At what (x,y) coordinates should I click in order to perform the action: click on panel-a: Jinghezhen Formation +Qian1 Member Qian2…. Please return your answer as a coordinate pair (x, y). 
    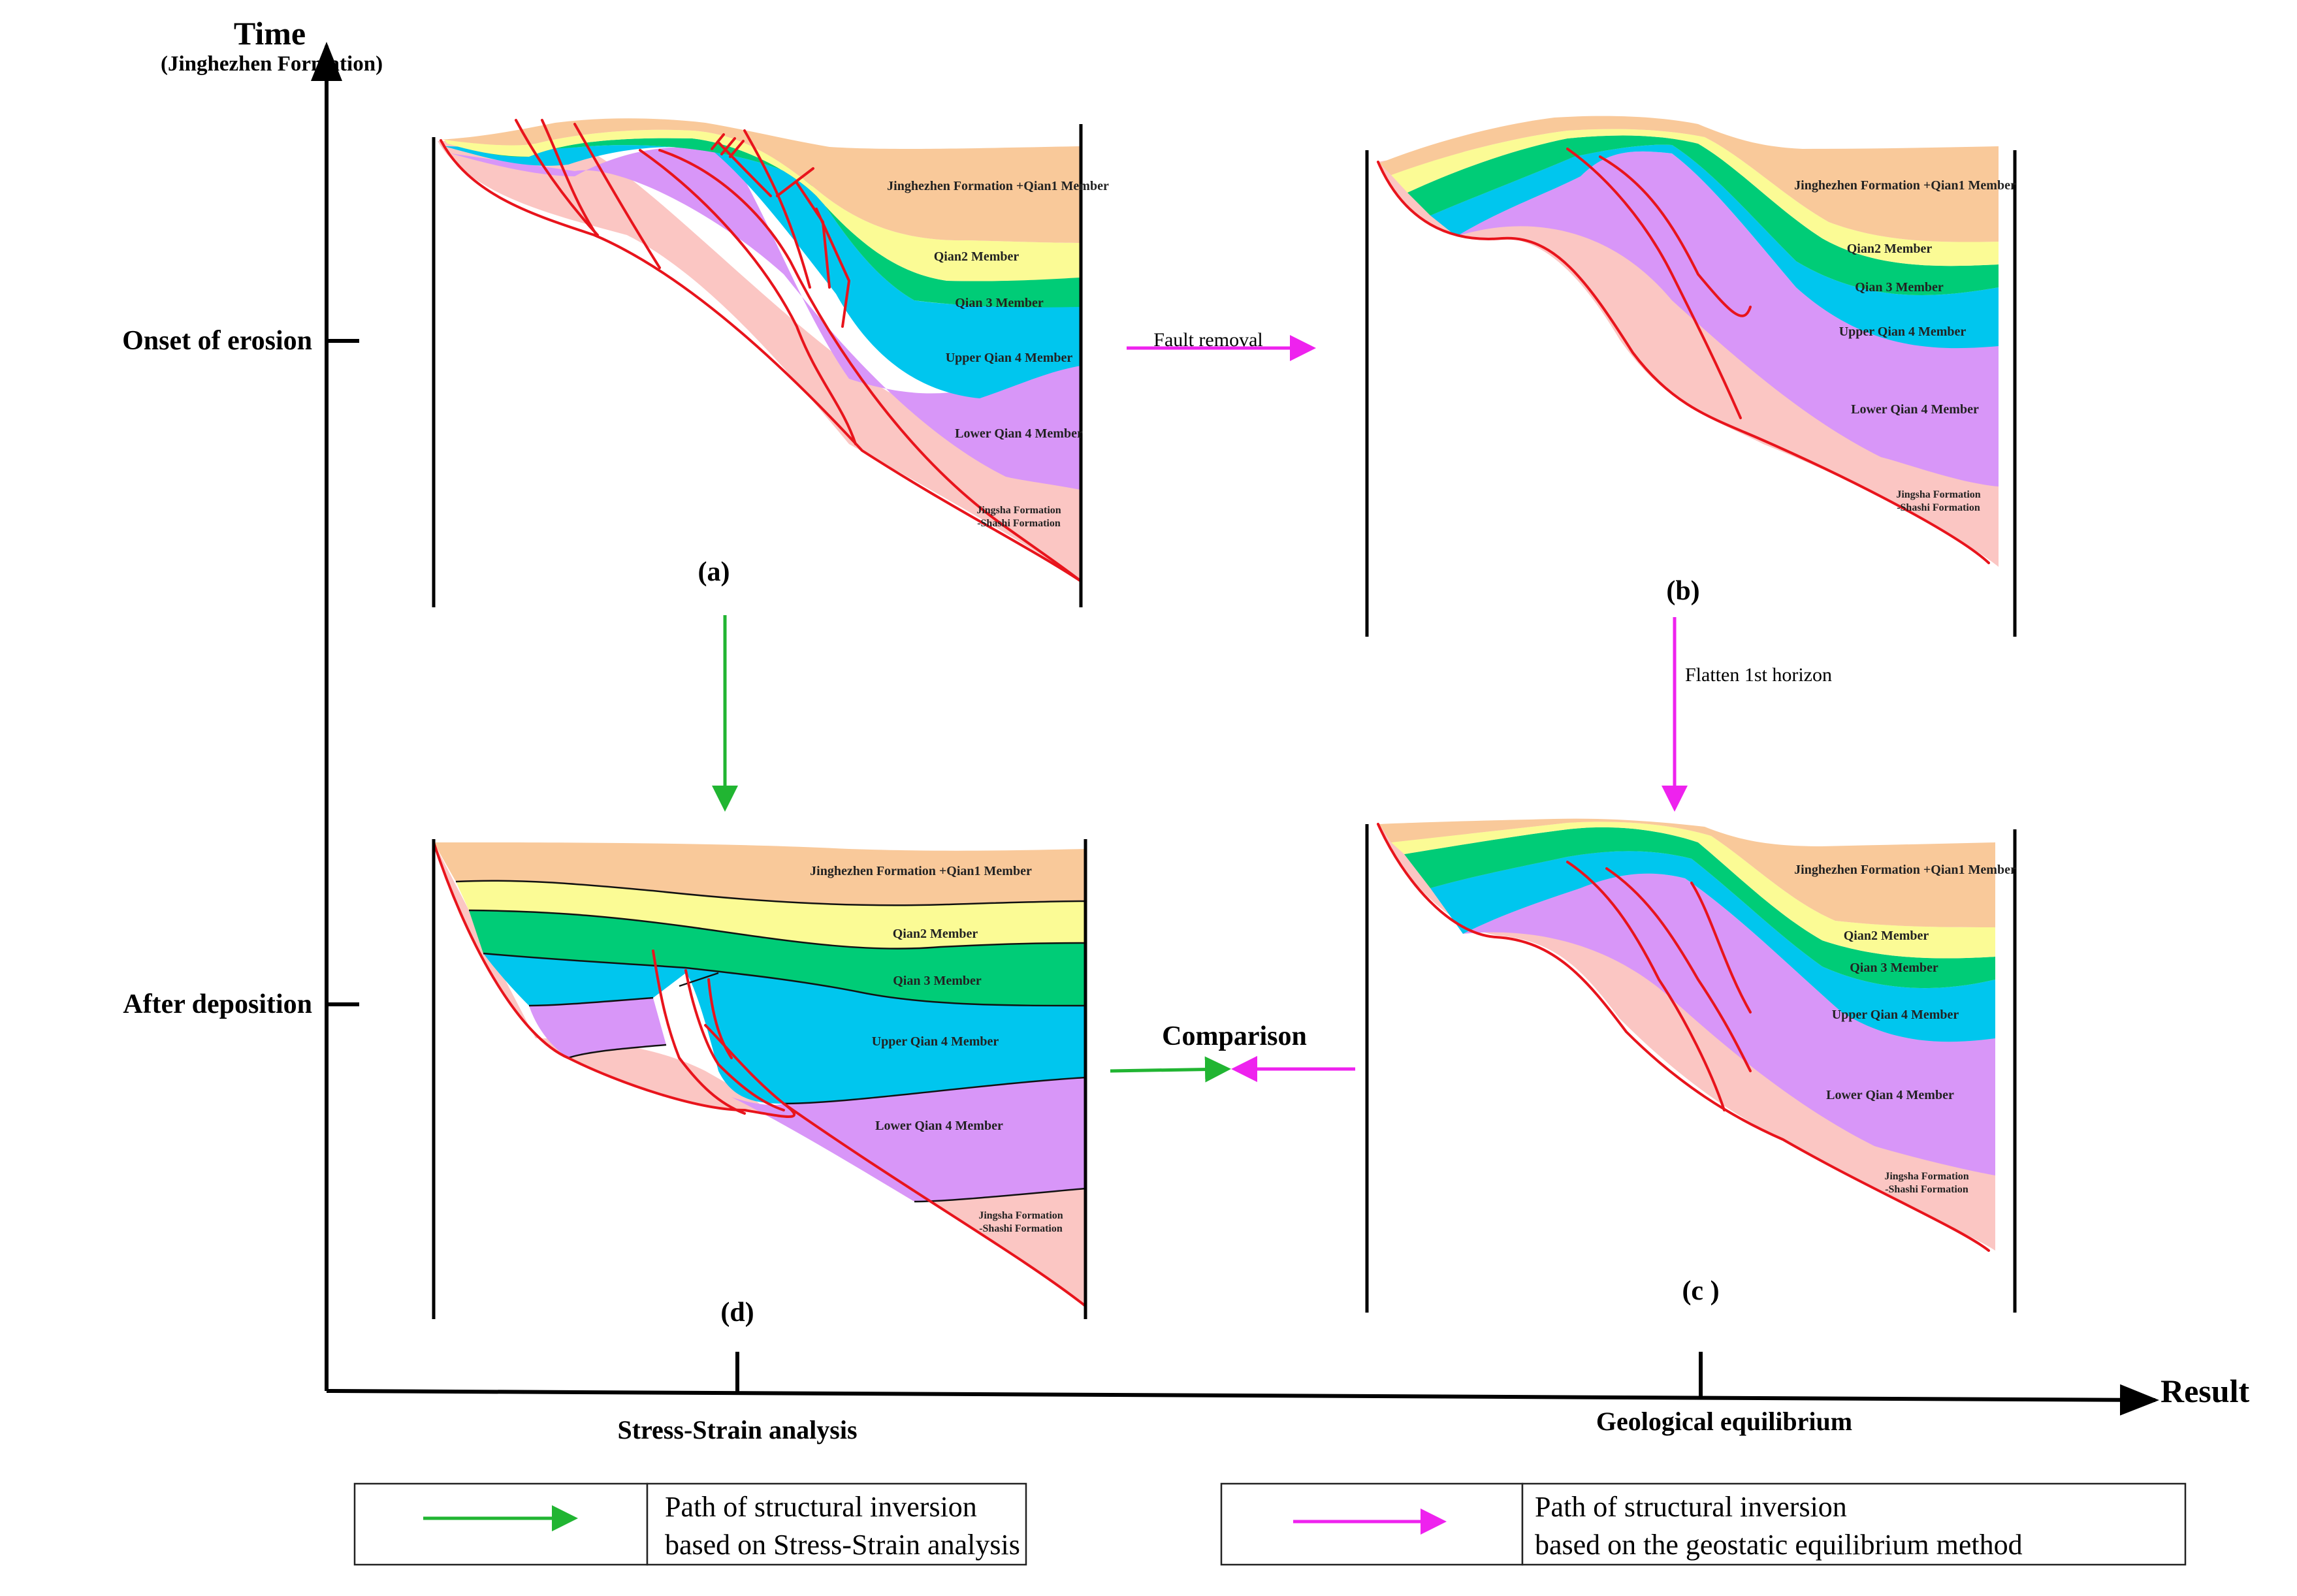
    Looking at the image, I should click on (770, 362).